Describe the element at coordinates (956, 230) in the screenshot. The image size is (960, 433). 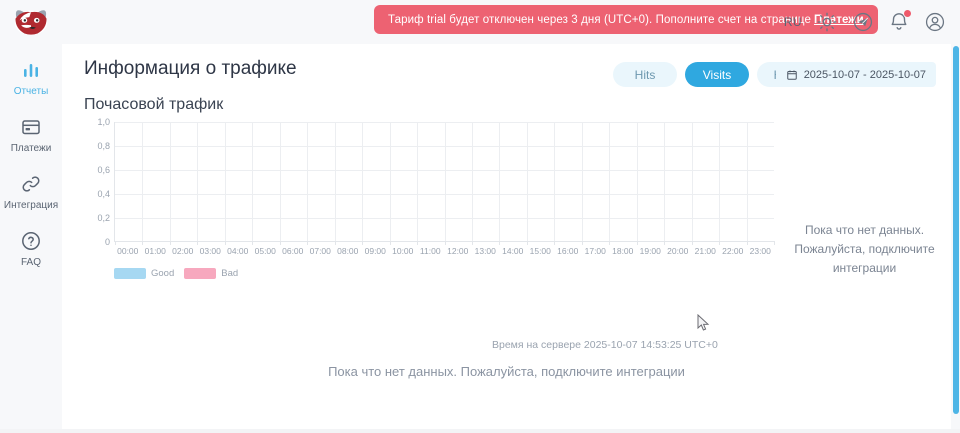
I see `page-scrollbar-thumb` at that location.